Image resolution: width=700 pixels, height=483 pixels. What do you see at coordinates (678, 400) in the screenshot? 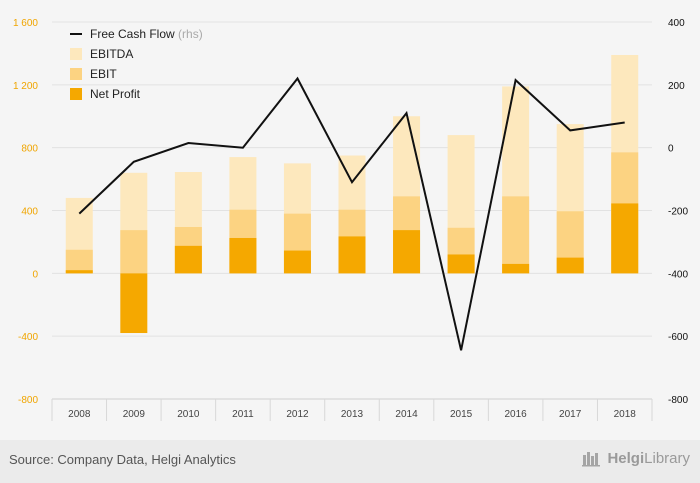
I see `y-right-tick-label: -800` at bounding box center [678, 400].